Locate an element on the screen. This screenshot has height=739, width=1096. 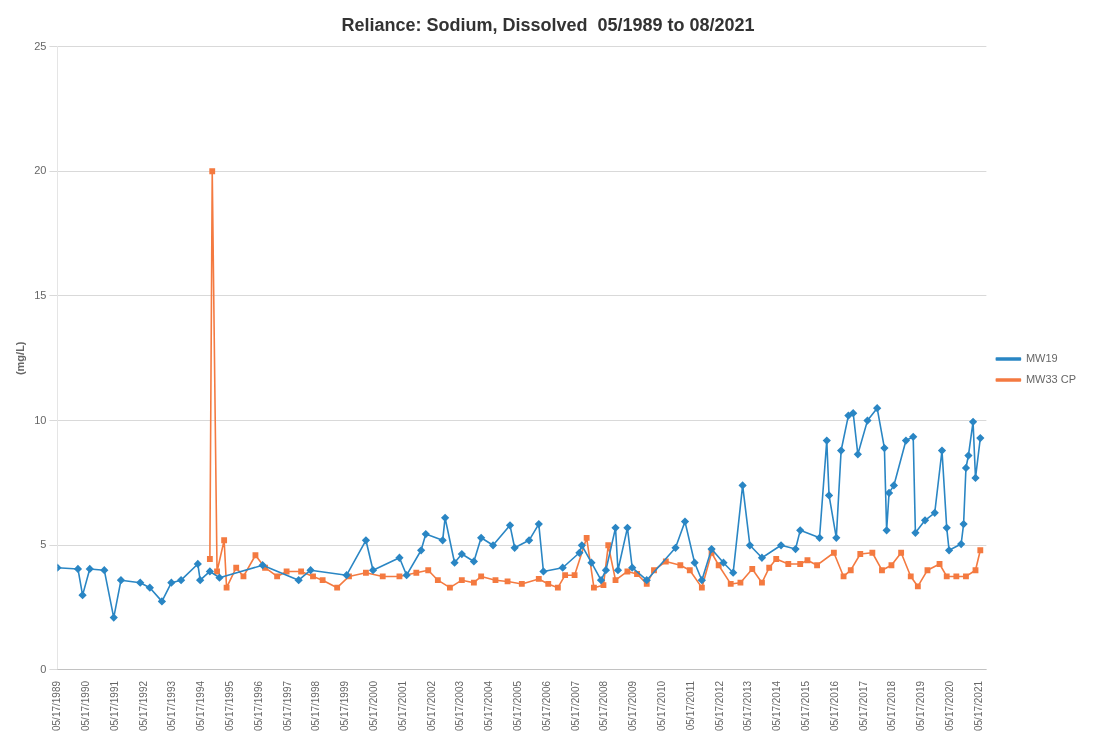
x-tick-label: 05/17/2016 is located at coordinates (834, 706).